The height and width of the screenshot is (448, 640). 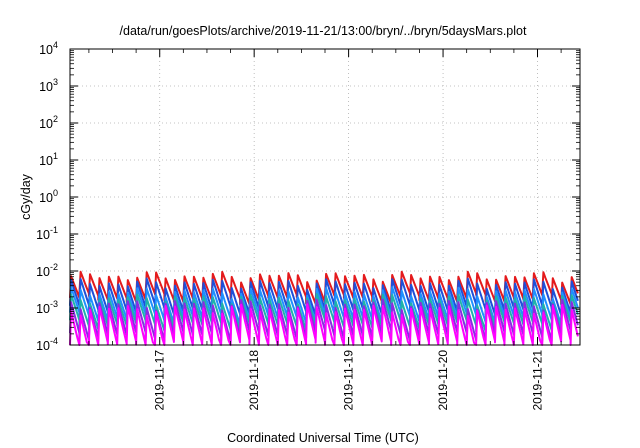 What do you see at coordinates (48, 85) in the screenshot?
I see `y-tick-label: 10³` at bounding box center [48, 85].